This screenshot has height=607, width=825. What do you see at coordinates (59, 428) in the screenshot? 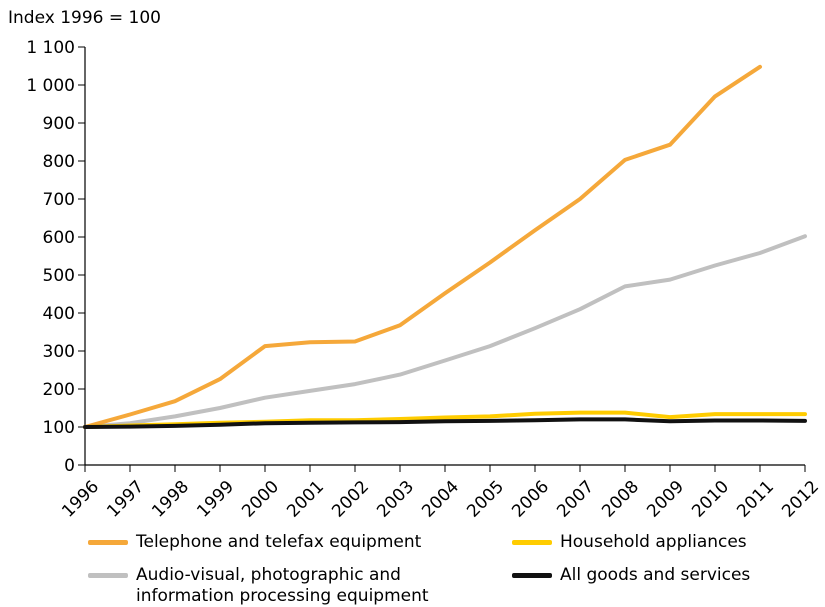
I see `y-tick-label: 100` at bounding box center [59, 428].